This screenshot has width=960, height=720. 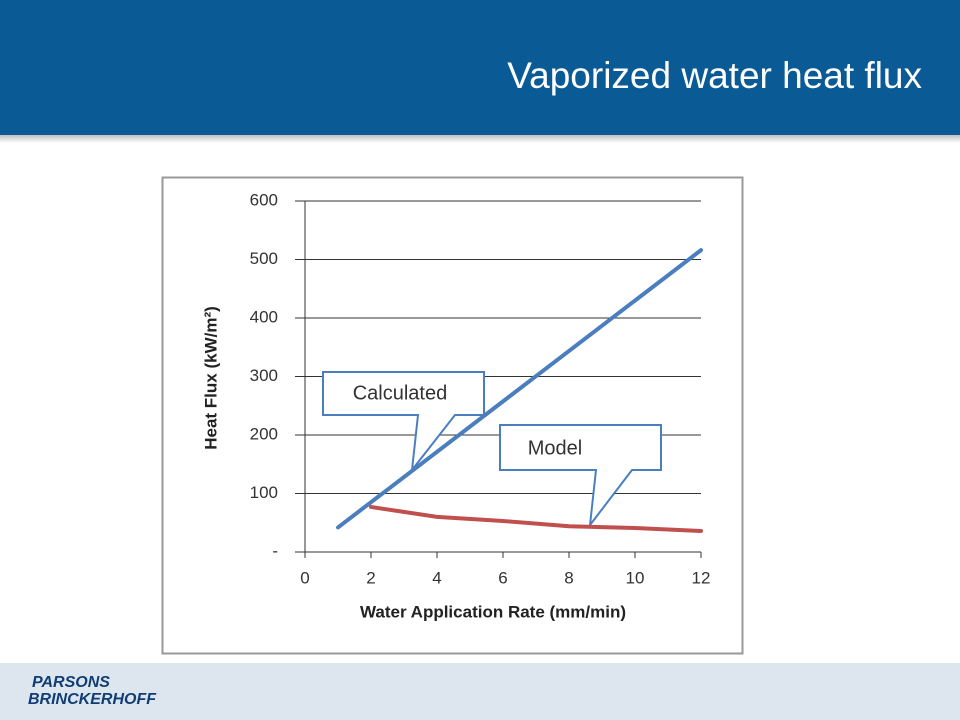 What do you see at coordinates (493, 611) in the screenshot?
I see `x-axis-title: Water Application Rate (mm/min)` at bounding box center [493, 611].